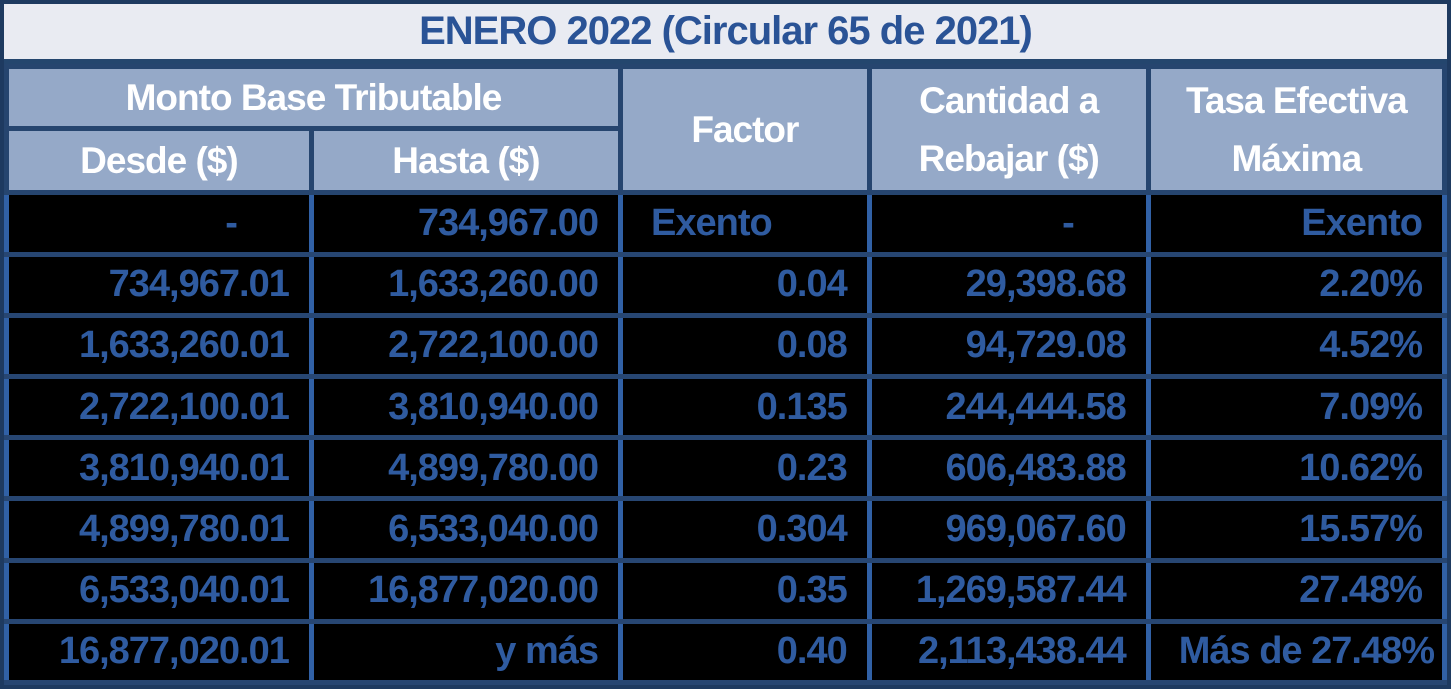 The width and height of the screenshot is (1451, 689). I want to click on cell-tasa-efectiva: 7.09%, so click(1296, 407).